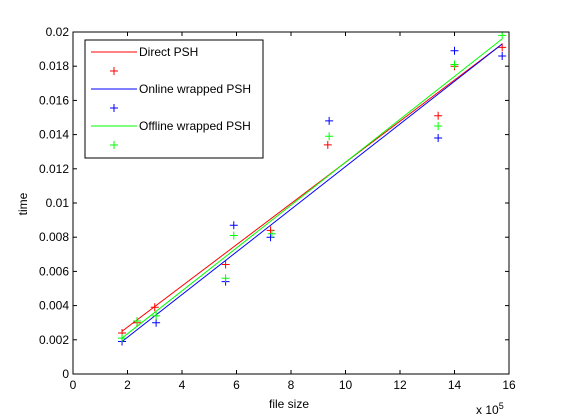 This screenshot has width=561, height=420. I want to click on legend-label-series-1: Online wrapped PSH, so click(195, 89).